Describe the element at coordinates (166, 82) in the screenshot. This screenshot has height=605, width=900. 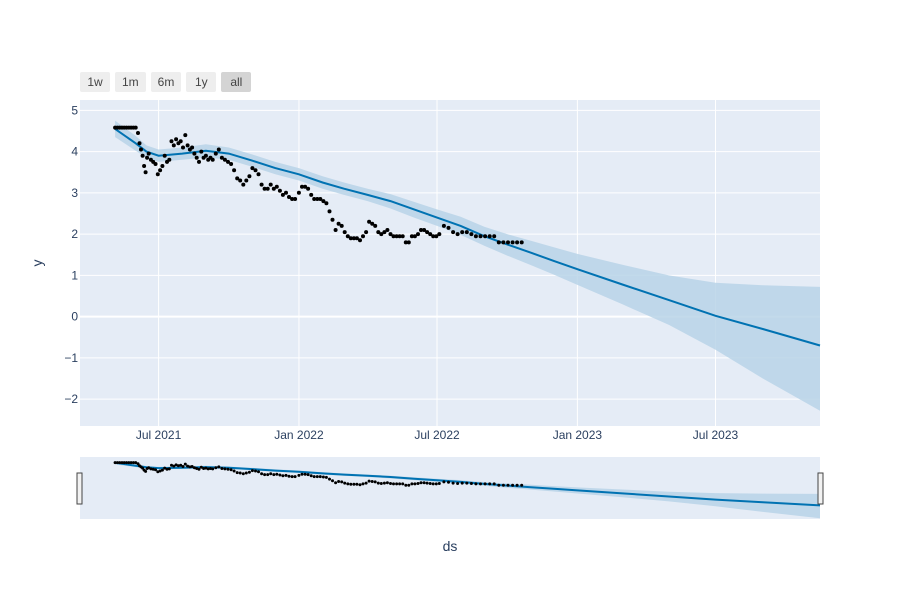
I see `range-button-6m: 6m` at that location.